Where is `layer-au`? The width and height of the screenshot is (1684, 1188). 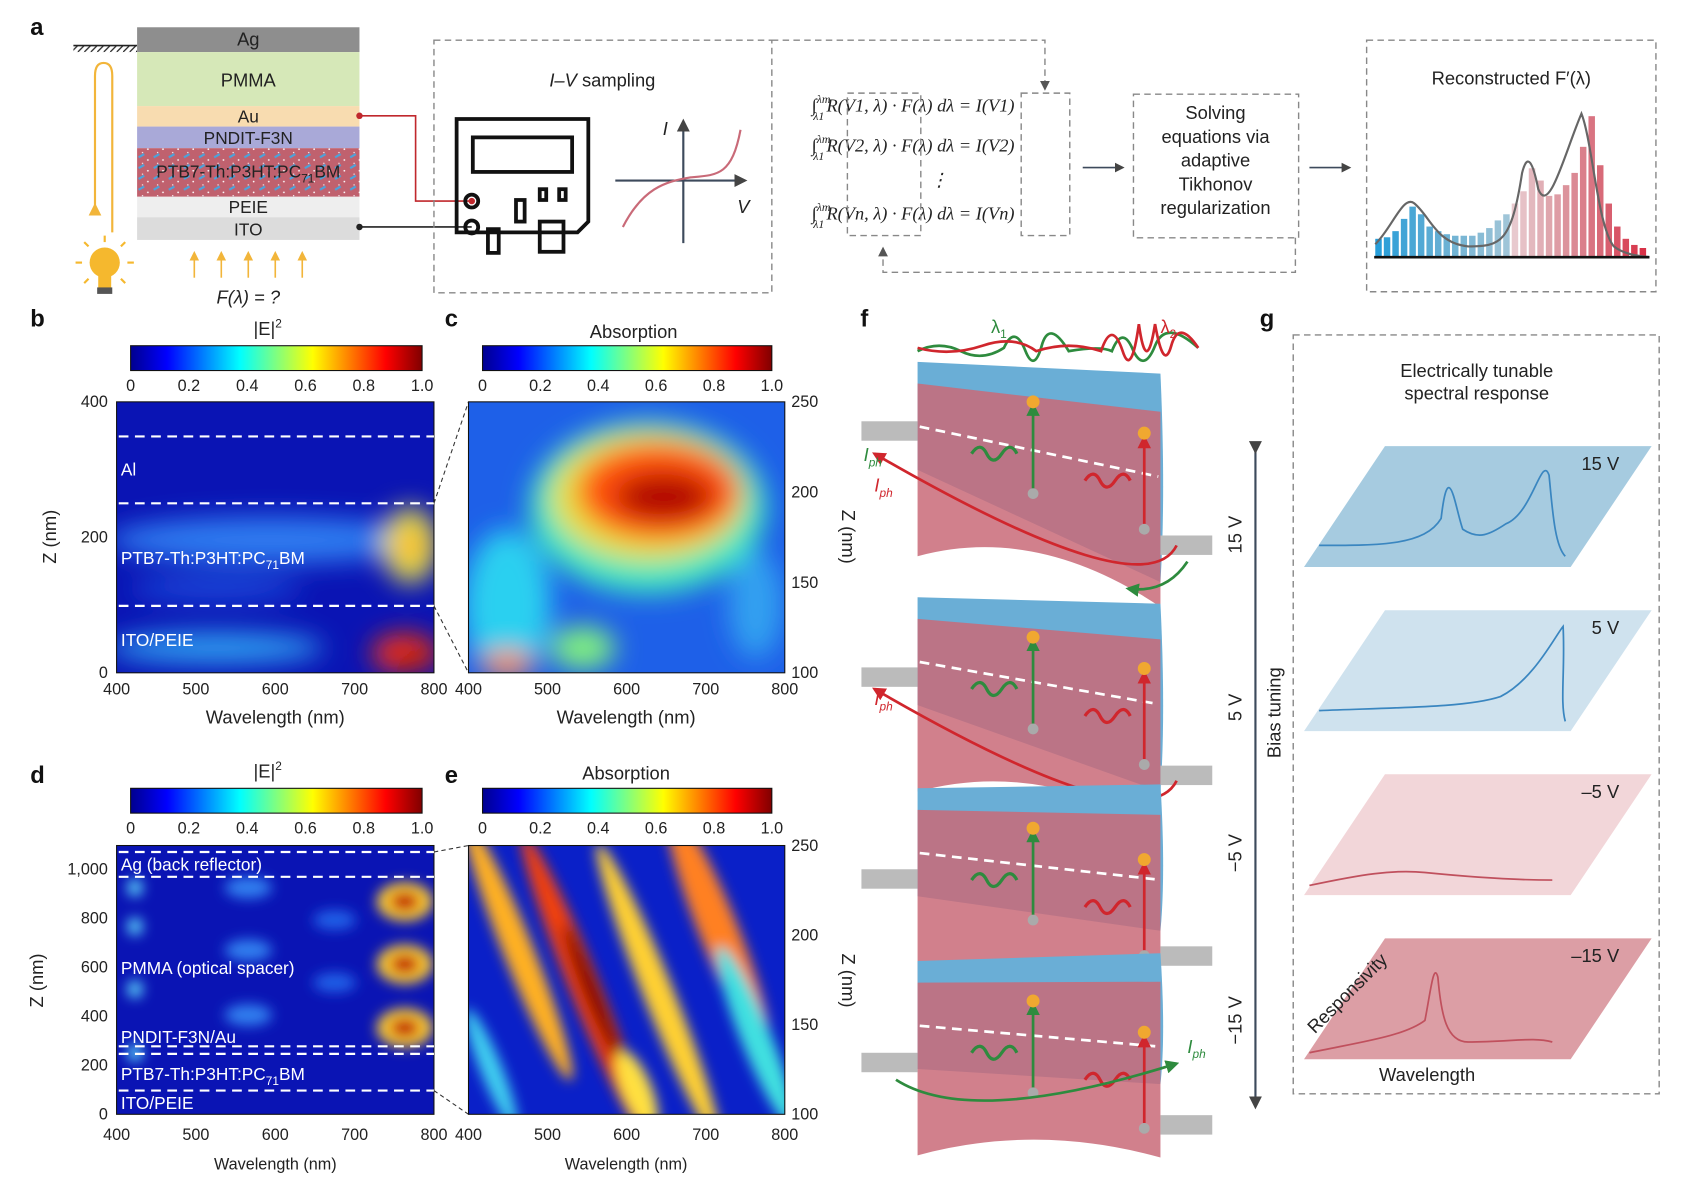 layer-au is located at coordinates (248, 116).